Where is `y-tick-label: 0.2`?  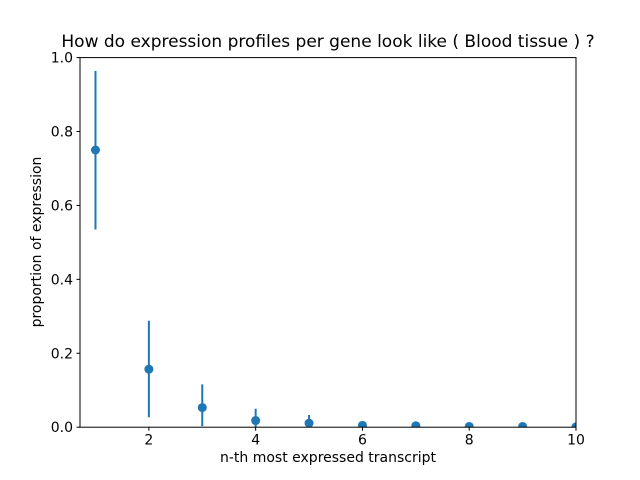 y-tick-label: 0.2 is located at coordinates (62, 354).